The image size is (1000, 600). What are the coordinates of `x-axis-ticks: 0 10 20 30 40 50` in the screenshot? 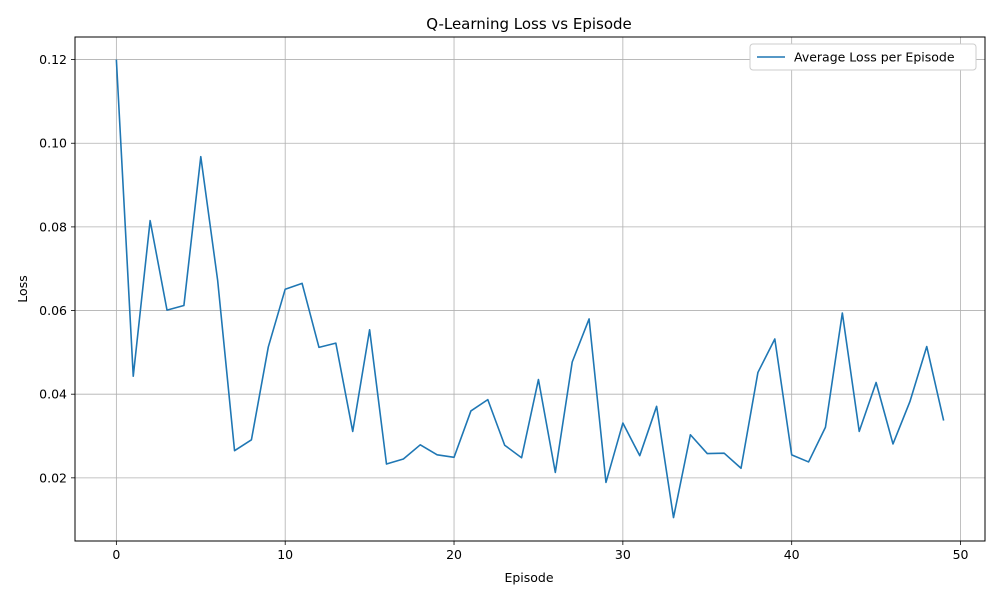 It's located at (540, 551).